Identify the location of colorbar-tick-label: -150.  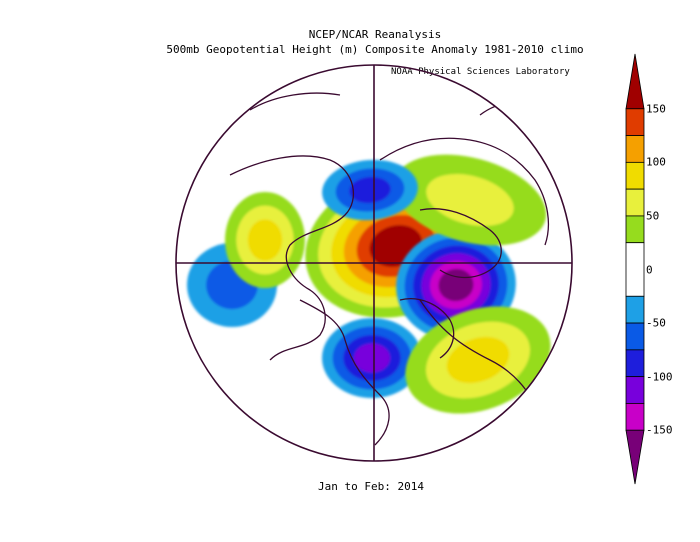
(659, 430).